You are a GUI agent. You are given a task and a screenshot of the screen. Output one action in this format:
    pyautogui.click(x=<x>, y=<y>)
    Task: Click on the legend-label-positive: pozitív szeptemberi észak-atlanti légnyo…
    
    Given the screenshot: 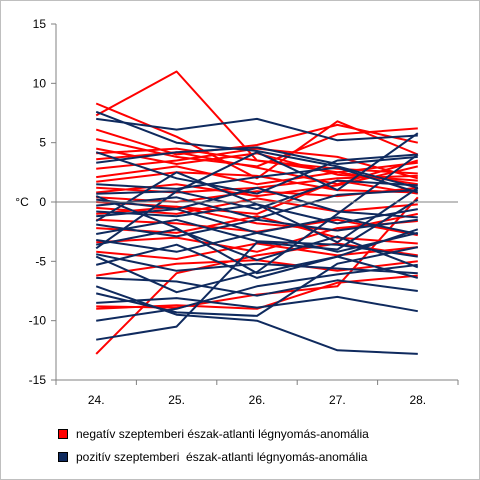 What is the action you would take?
    pyautogui.click(x=222, y=456)
    